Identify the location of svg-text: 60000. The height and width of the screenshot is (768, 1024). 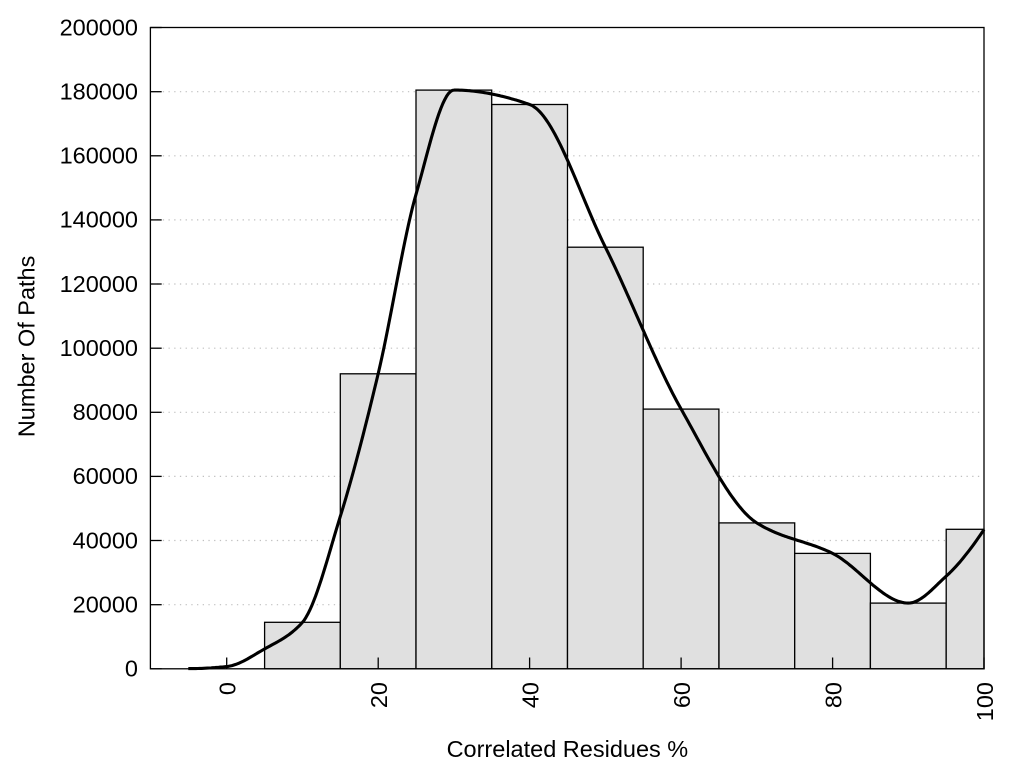
(105, 476).